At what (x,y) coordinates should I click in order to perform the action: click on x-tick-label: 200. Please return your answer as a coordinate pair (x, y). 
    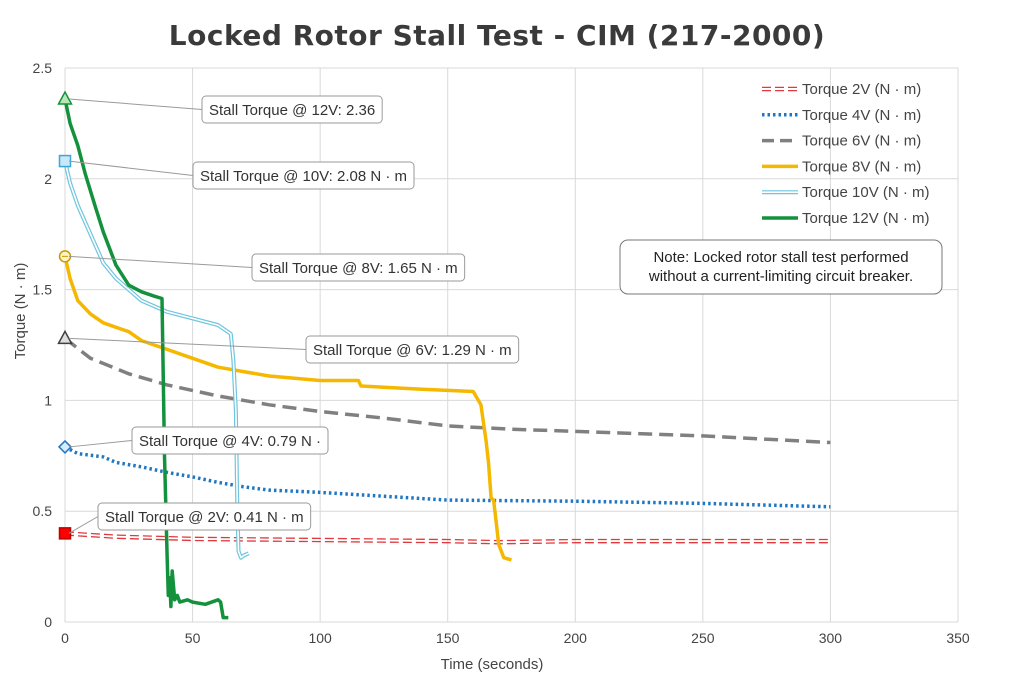
    Looking at the image, I should click on (576, 638).